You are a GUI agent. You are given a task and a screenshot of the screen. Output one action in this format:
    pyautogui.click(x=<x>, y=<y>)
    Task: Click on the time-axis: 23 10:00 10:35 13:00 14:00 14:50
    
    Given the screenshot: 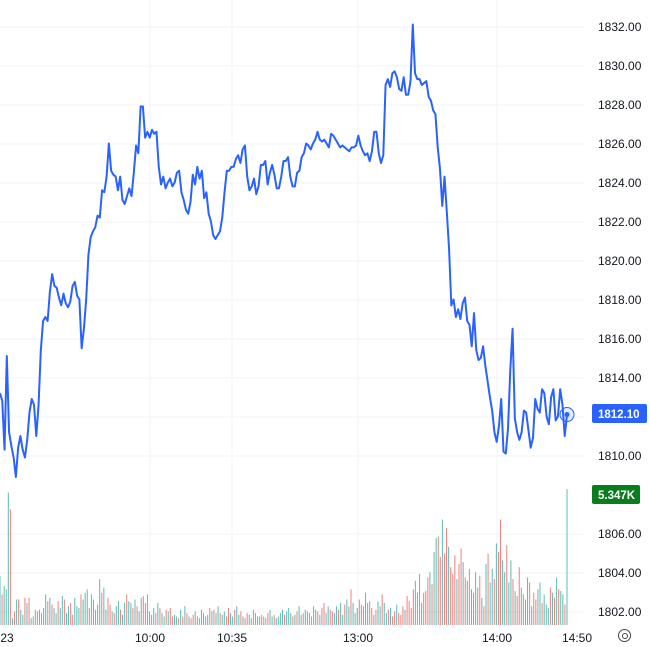 What is the action you would take?
    pyautogui.click(x=296, y=638)
    